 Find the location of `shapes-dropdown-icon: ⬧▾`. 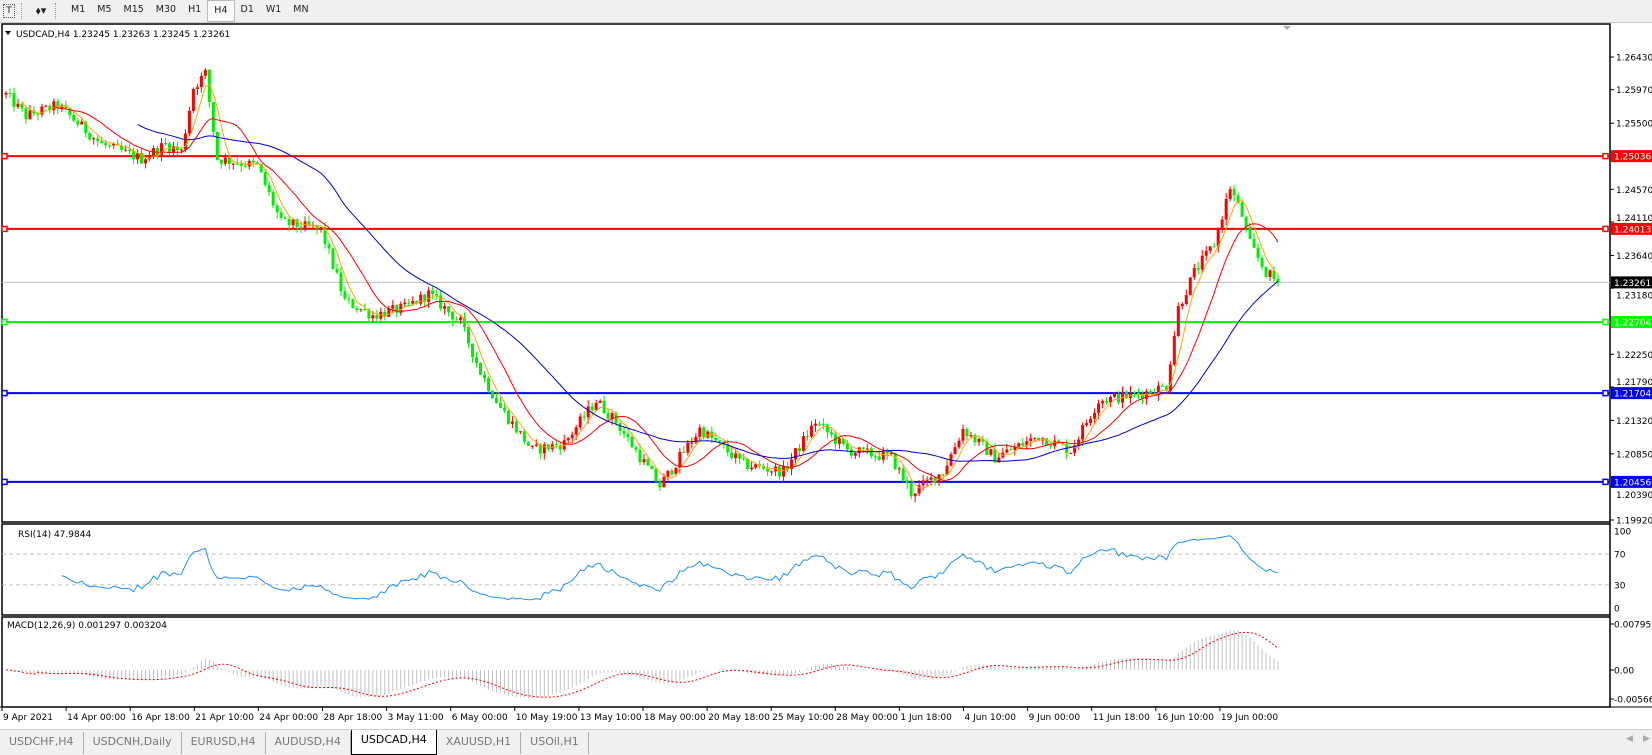

shapes-dropdown-icon: ⬧▾ is located at coordinates (41, 10).